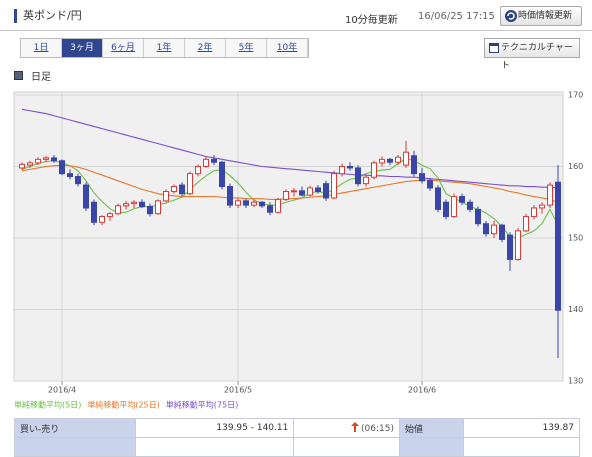 The width and height of the screenshot is (592, 457). What do you see at coordinates (494, 48) in the screenshot?
I see `window-icon` at bounding box center [494, 48].